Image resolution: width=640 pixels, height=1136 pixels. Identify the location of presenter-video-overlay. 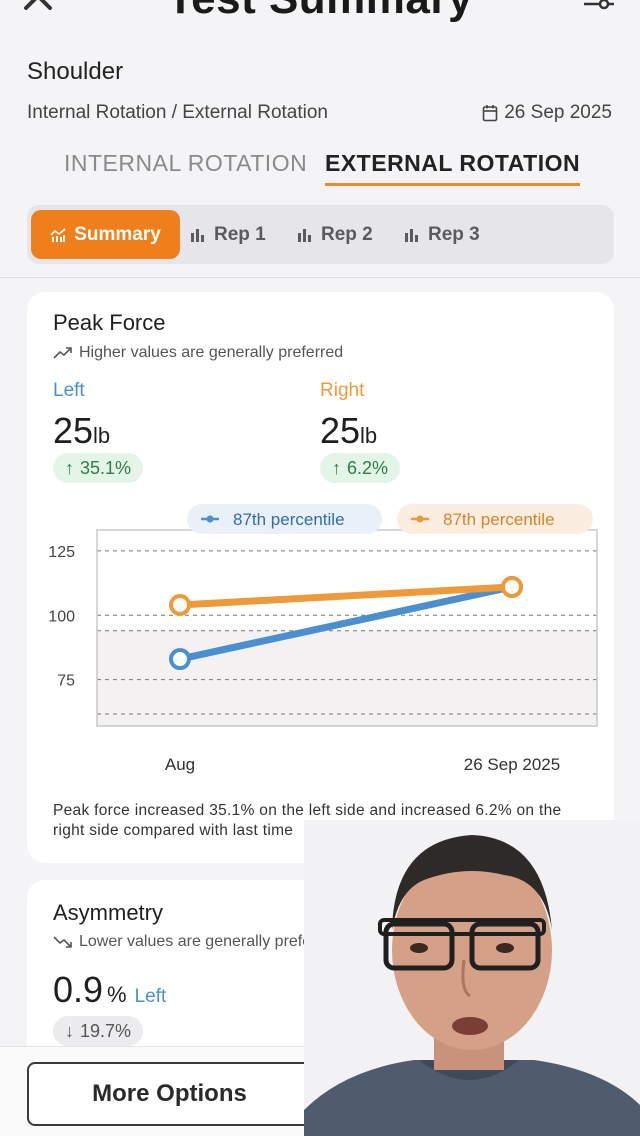
(472, 978).